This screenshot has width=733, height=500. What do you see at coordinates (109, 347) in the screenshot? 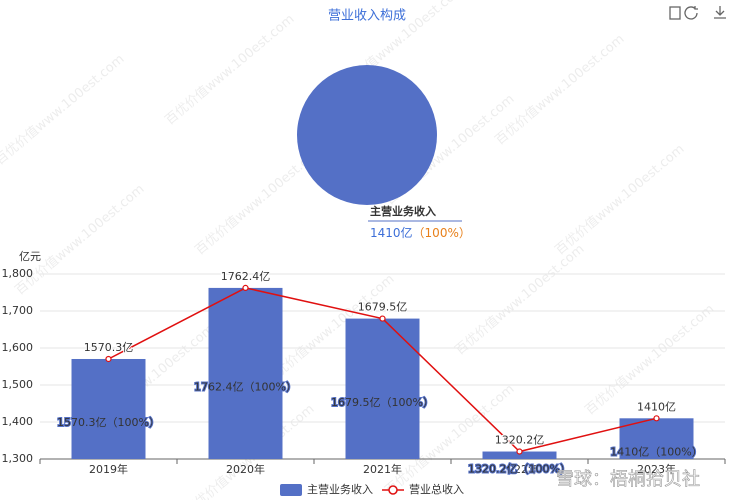
I see `line-value-label: 1570.3亿` at bounding box center [109, 347].